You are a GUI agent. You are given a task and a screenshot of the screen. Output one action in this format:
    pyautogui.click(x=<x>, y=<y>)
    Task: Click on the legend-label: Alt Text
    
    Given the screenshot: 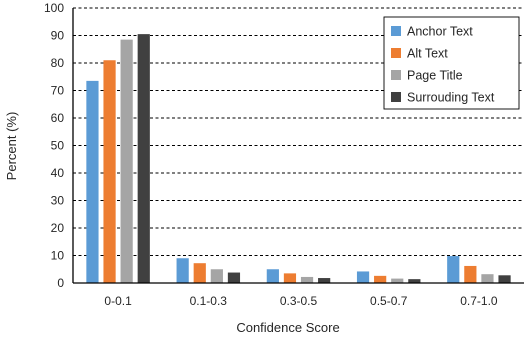 What is the action you would take?
    pyautogui.click(x=427, y=54)
    